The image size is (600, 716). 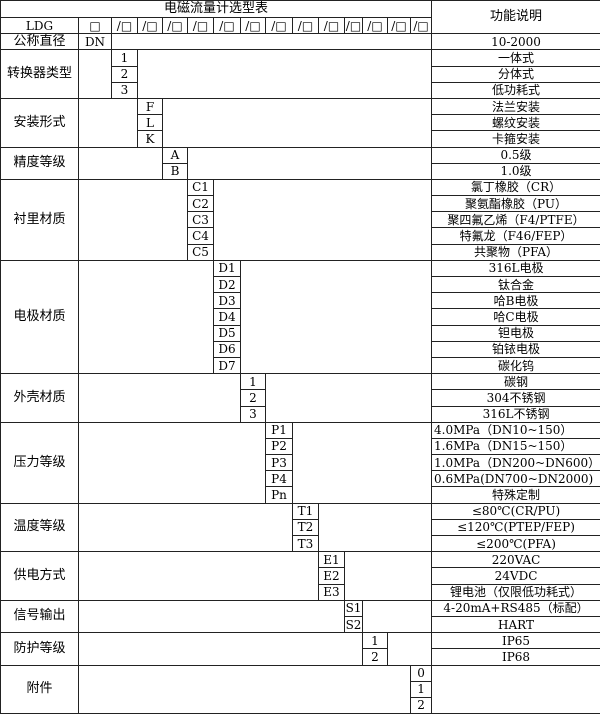 What do you see at coordinates (279, 479) in the screenshot?
I see `option-code: P4` at bounding box center [279, 479].